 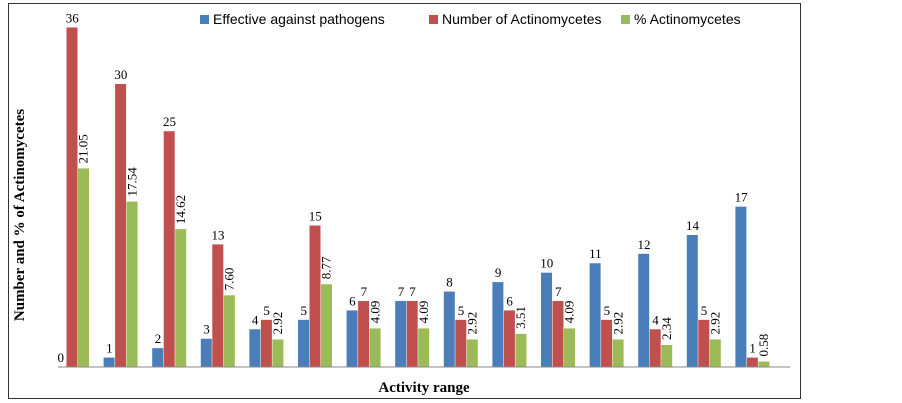 I want to click on data-label-number-of-actinomycetes-15: 1, so click(x=752, y=348).